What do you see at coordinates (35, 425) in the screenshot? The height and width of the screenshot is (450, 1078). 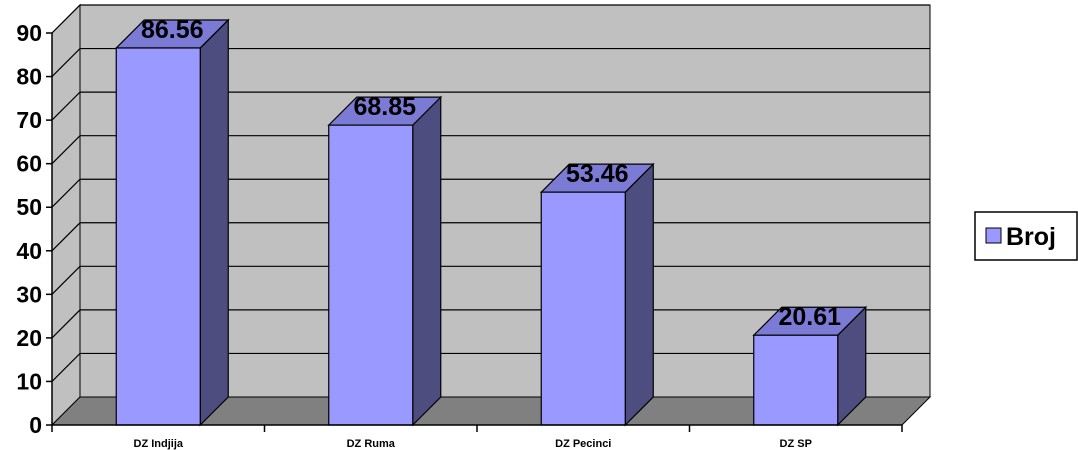 I see `y-tick-label: 0` at bounding box center [35, 425].